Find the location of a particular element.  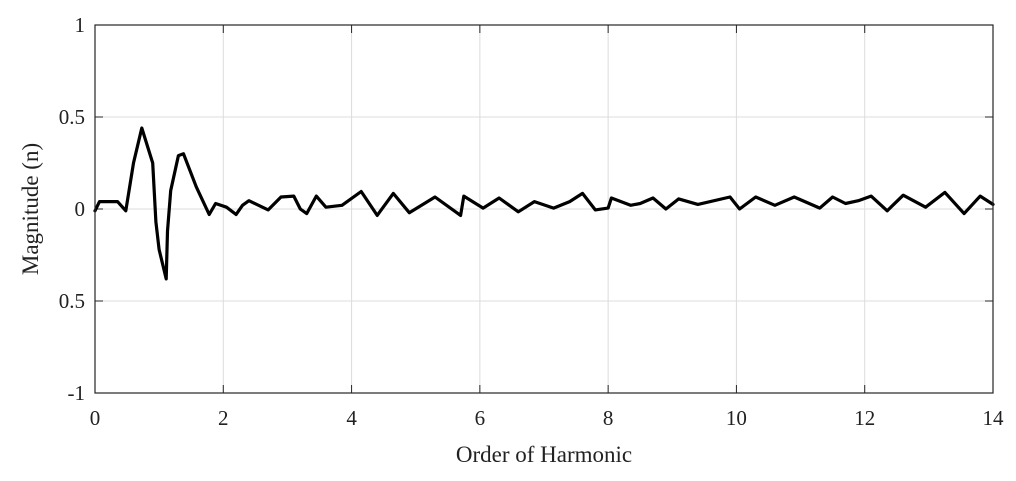

y-tick-labels: 1 0.5 0 0.5 -1 is located at coordinates (72, 209).